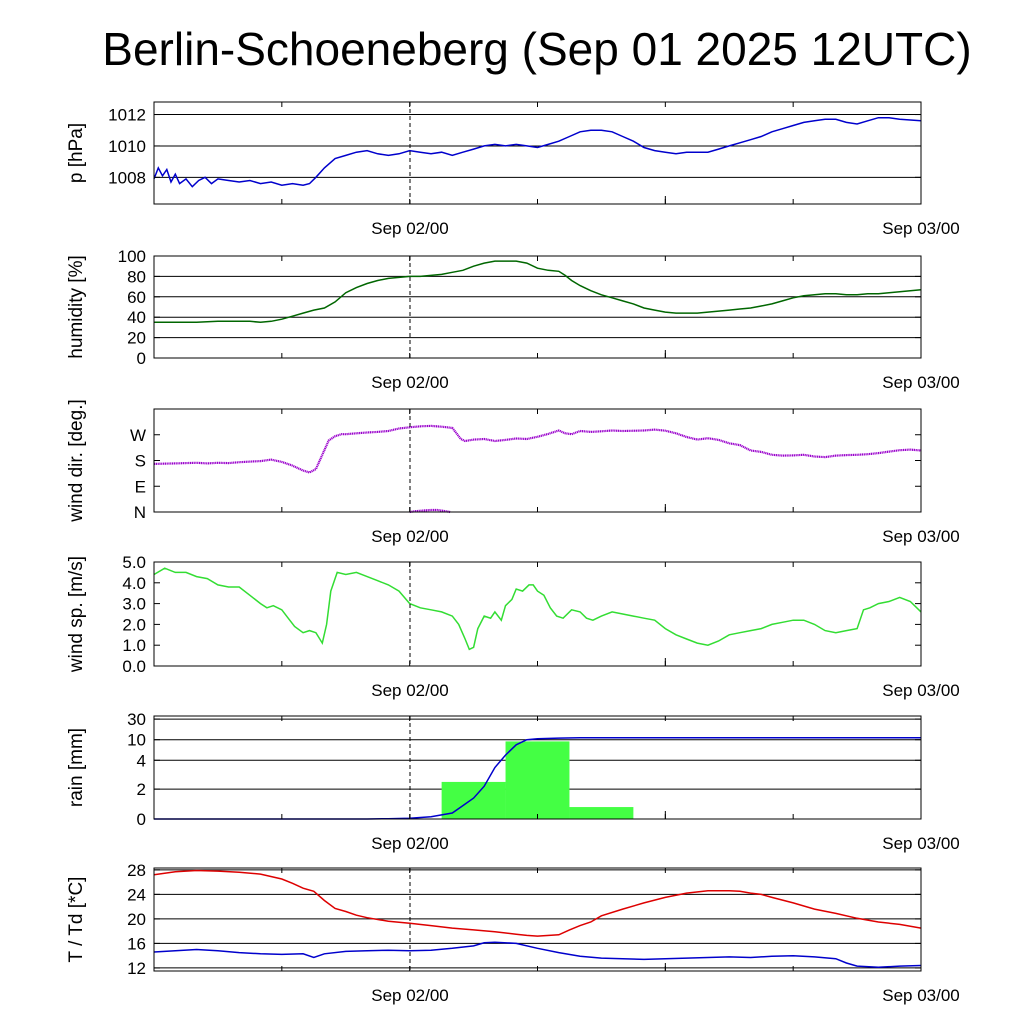  What do you see at coordinates (134, 666) in the screenshot?
I see `y-tick-label: 0.0` at bounding box center [134, 666].